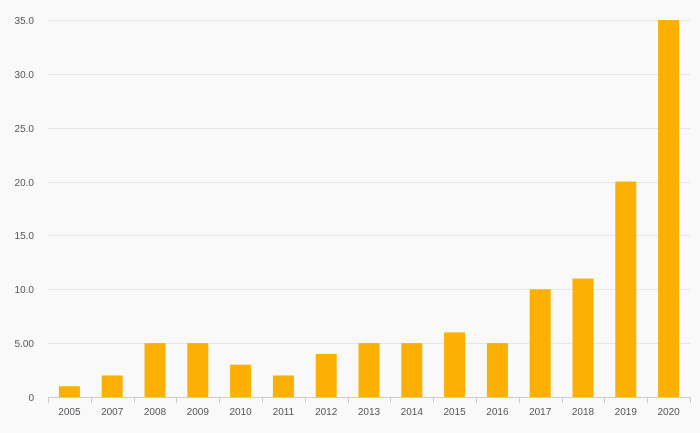  Describe the element at coordinates (31, 398) in the screenshot. I see `y-tick-label: 0` at that location.